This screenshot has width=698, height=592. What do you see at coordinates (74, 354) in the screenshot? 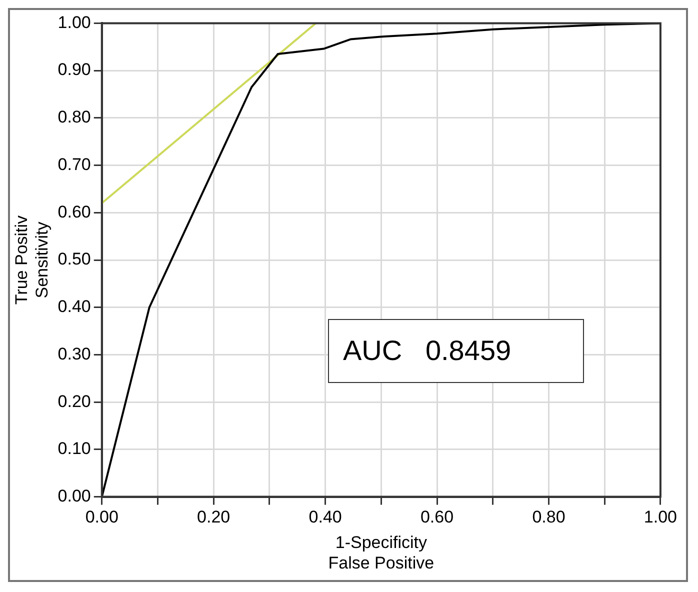
I see `y-tick-label: 0.30` at bounding box center [74, 354].